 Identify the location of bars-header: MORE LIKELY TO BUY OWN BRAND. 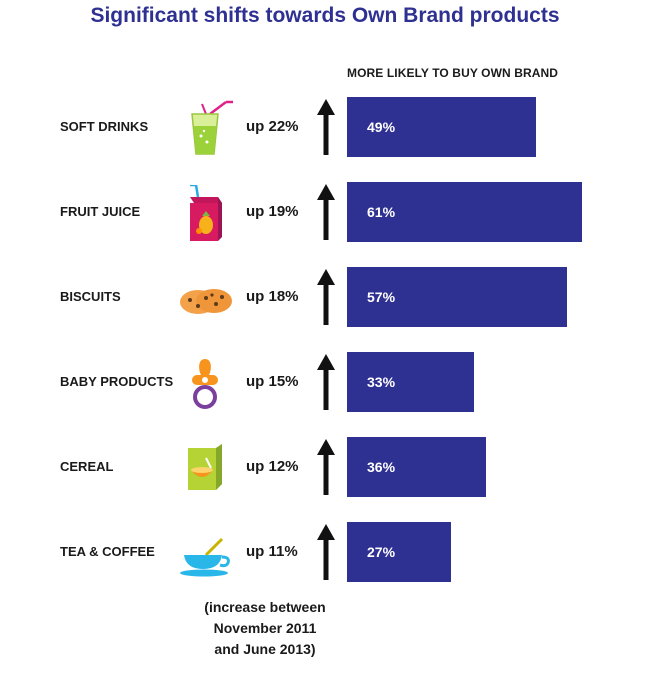
(453, 73).